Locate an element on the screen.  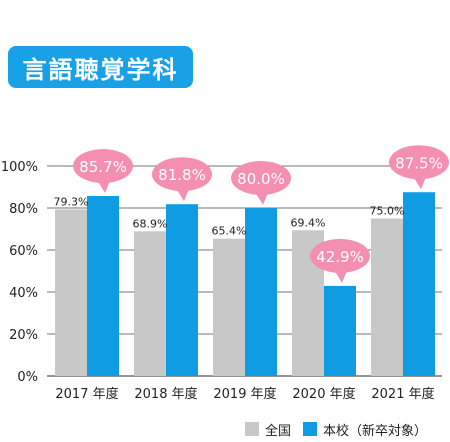
data-label-national: 75.0% is located at coordinates (387, 211).